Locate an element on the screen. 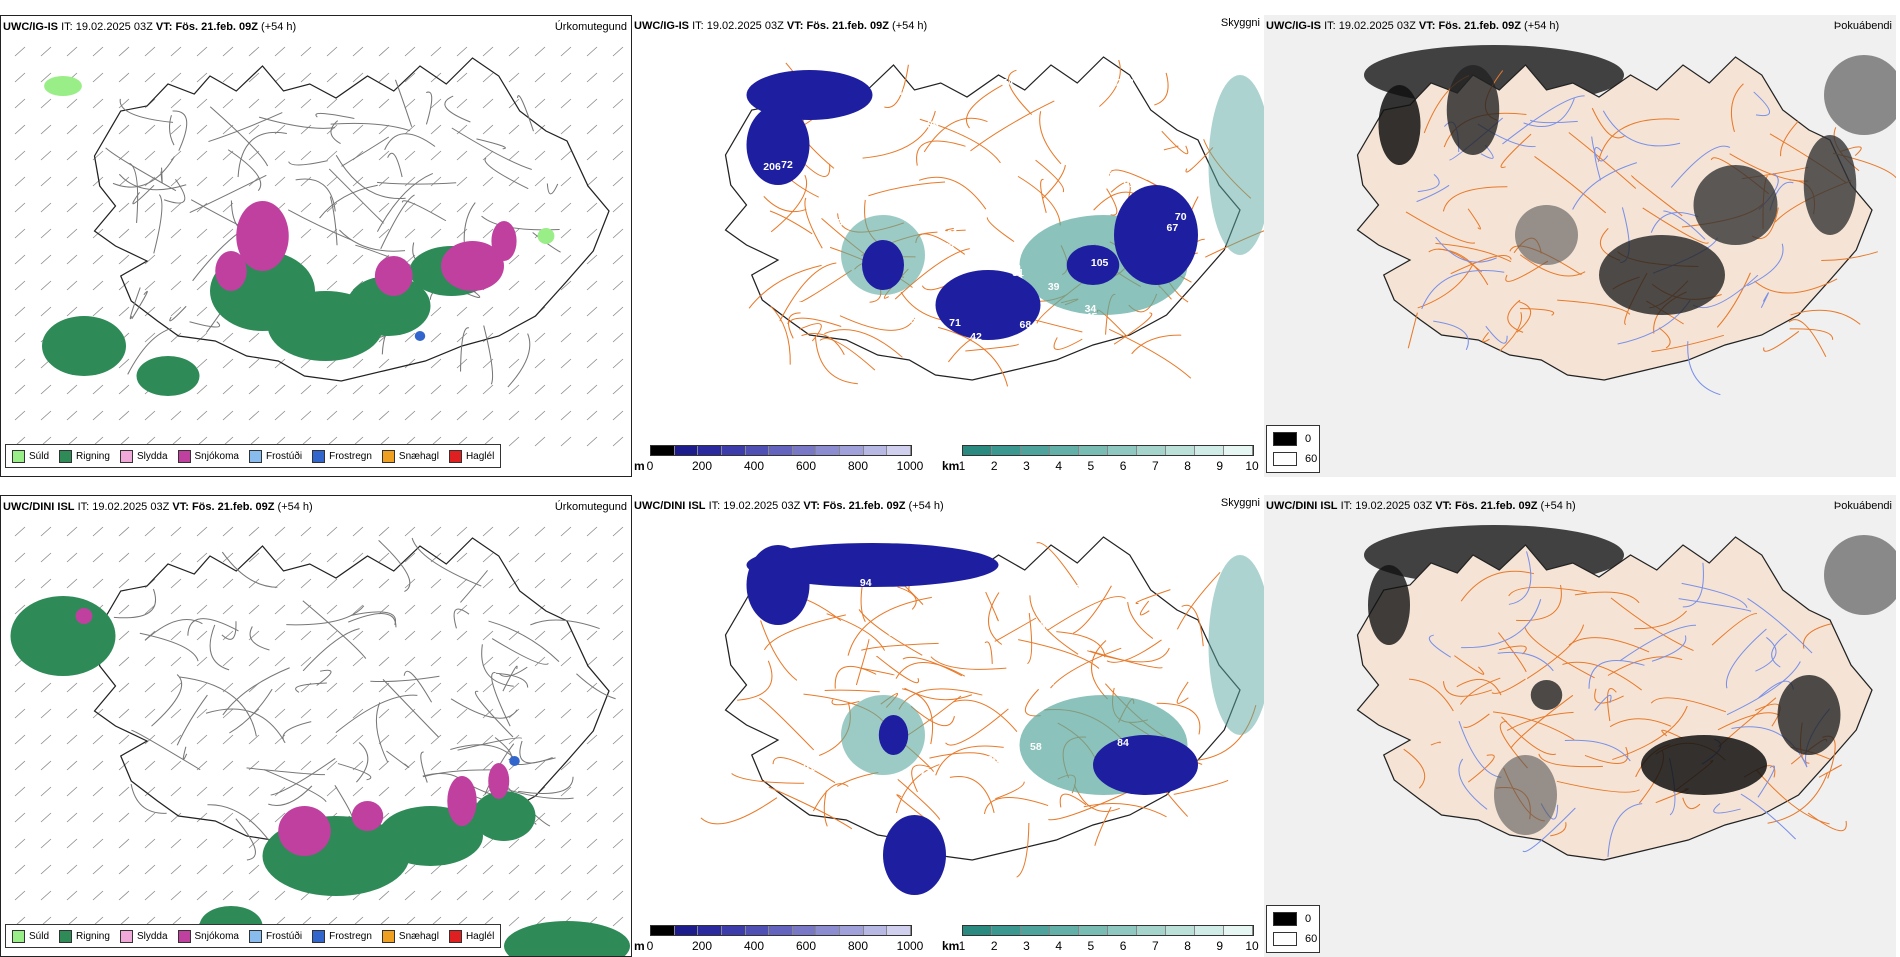 The height and width of the screenshot is (957, 1900). precip-map is located at coordinates (319, 246).